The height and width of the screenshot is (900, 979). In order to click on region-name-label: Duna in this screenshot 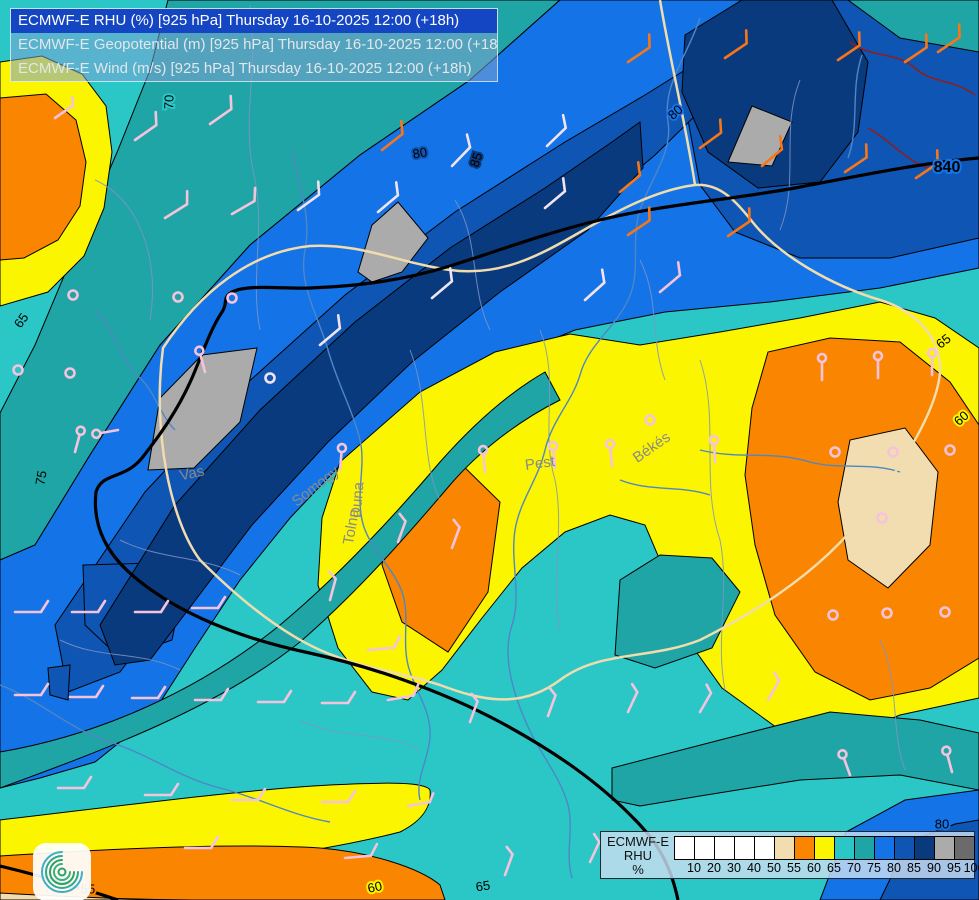, I will do `click(357, 500)`.